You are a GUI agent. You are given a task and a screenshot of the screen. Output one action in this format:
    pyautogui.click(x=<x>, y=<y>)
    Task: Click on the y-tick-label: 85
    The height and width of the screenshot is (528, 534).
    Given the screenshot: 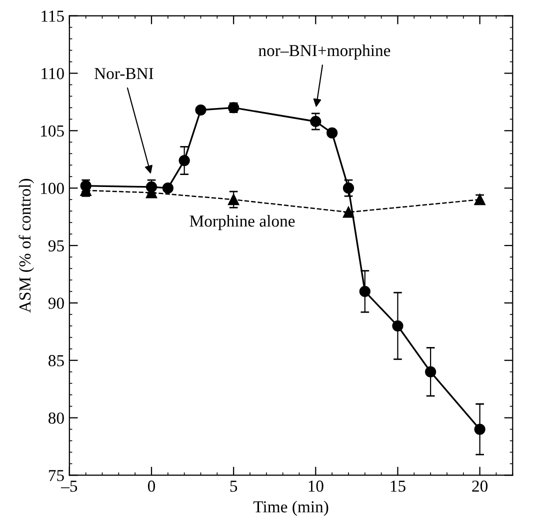 What is the action you would take?
    pyautogui.click(x=56, y=360)
    